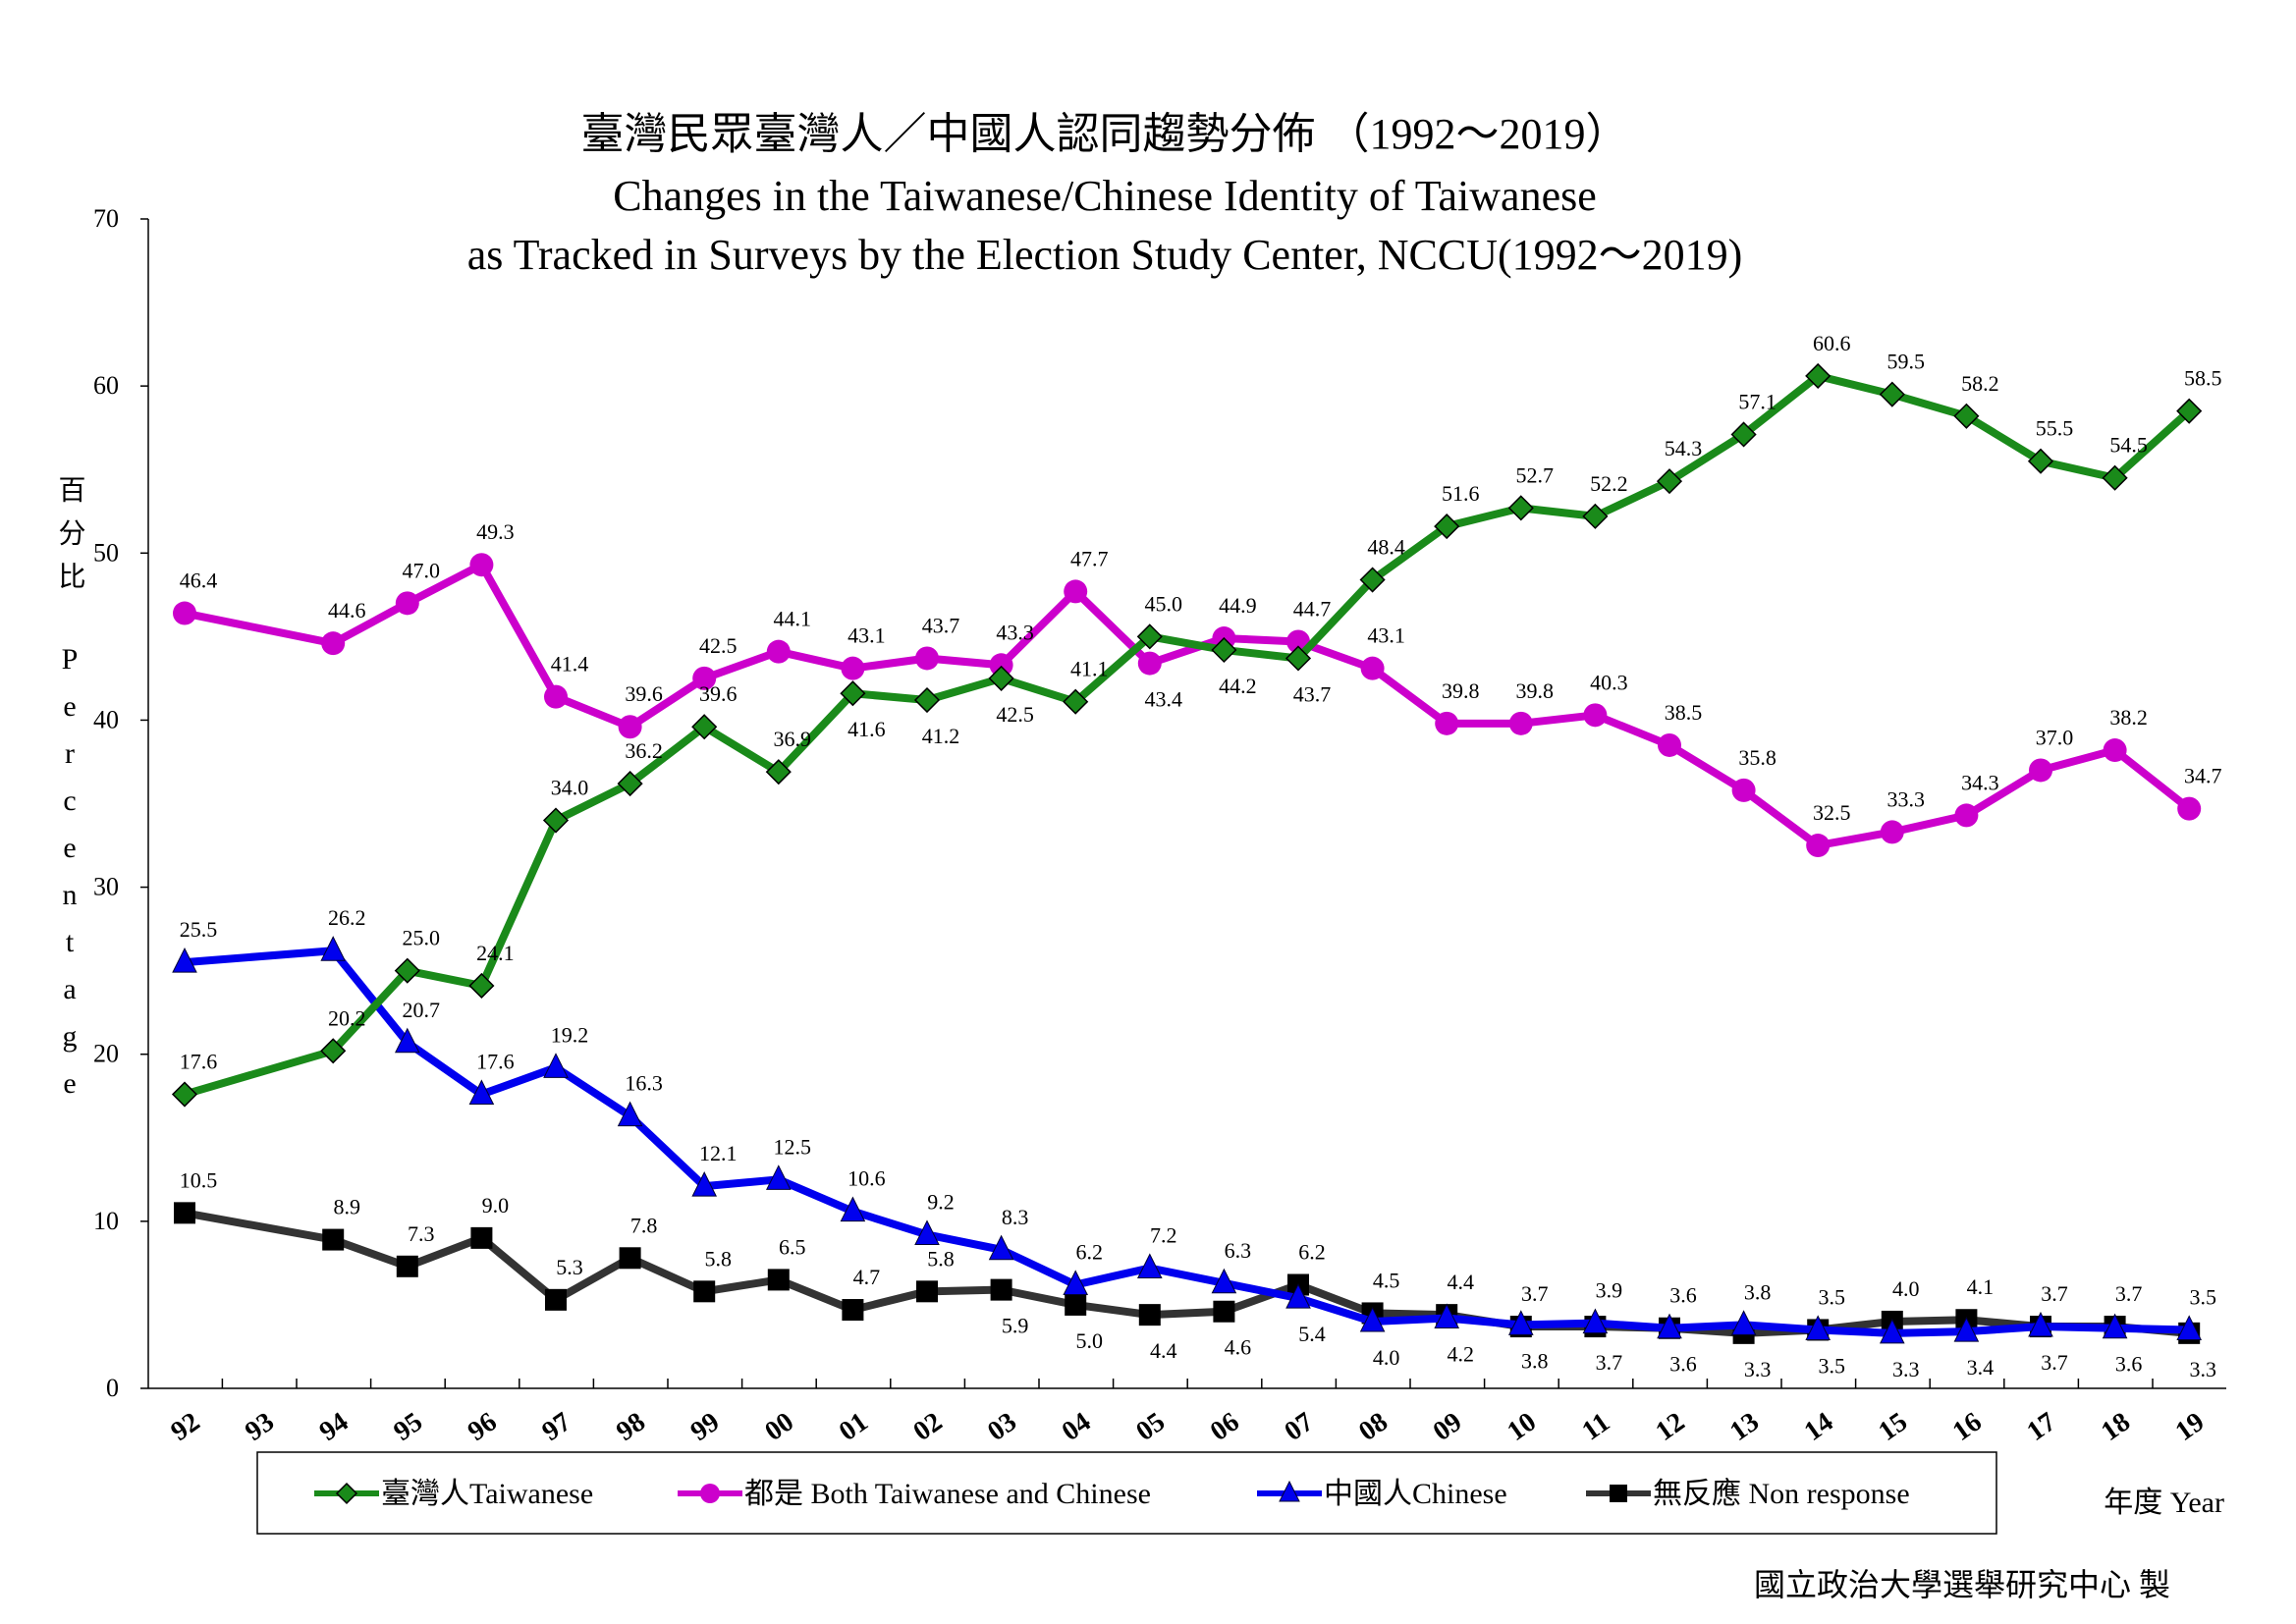 This screenshot has width=2296, height=1624. Describe the element at coordinates (347, 1017) in the screenshot. I see `data-label: 20.2` at that location.